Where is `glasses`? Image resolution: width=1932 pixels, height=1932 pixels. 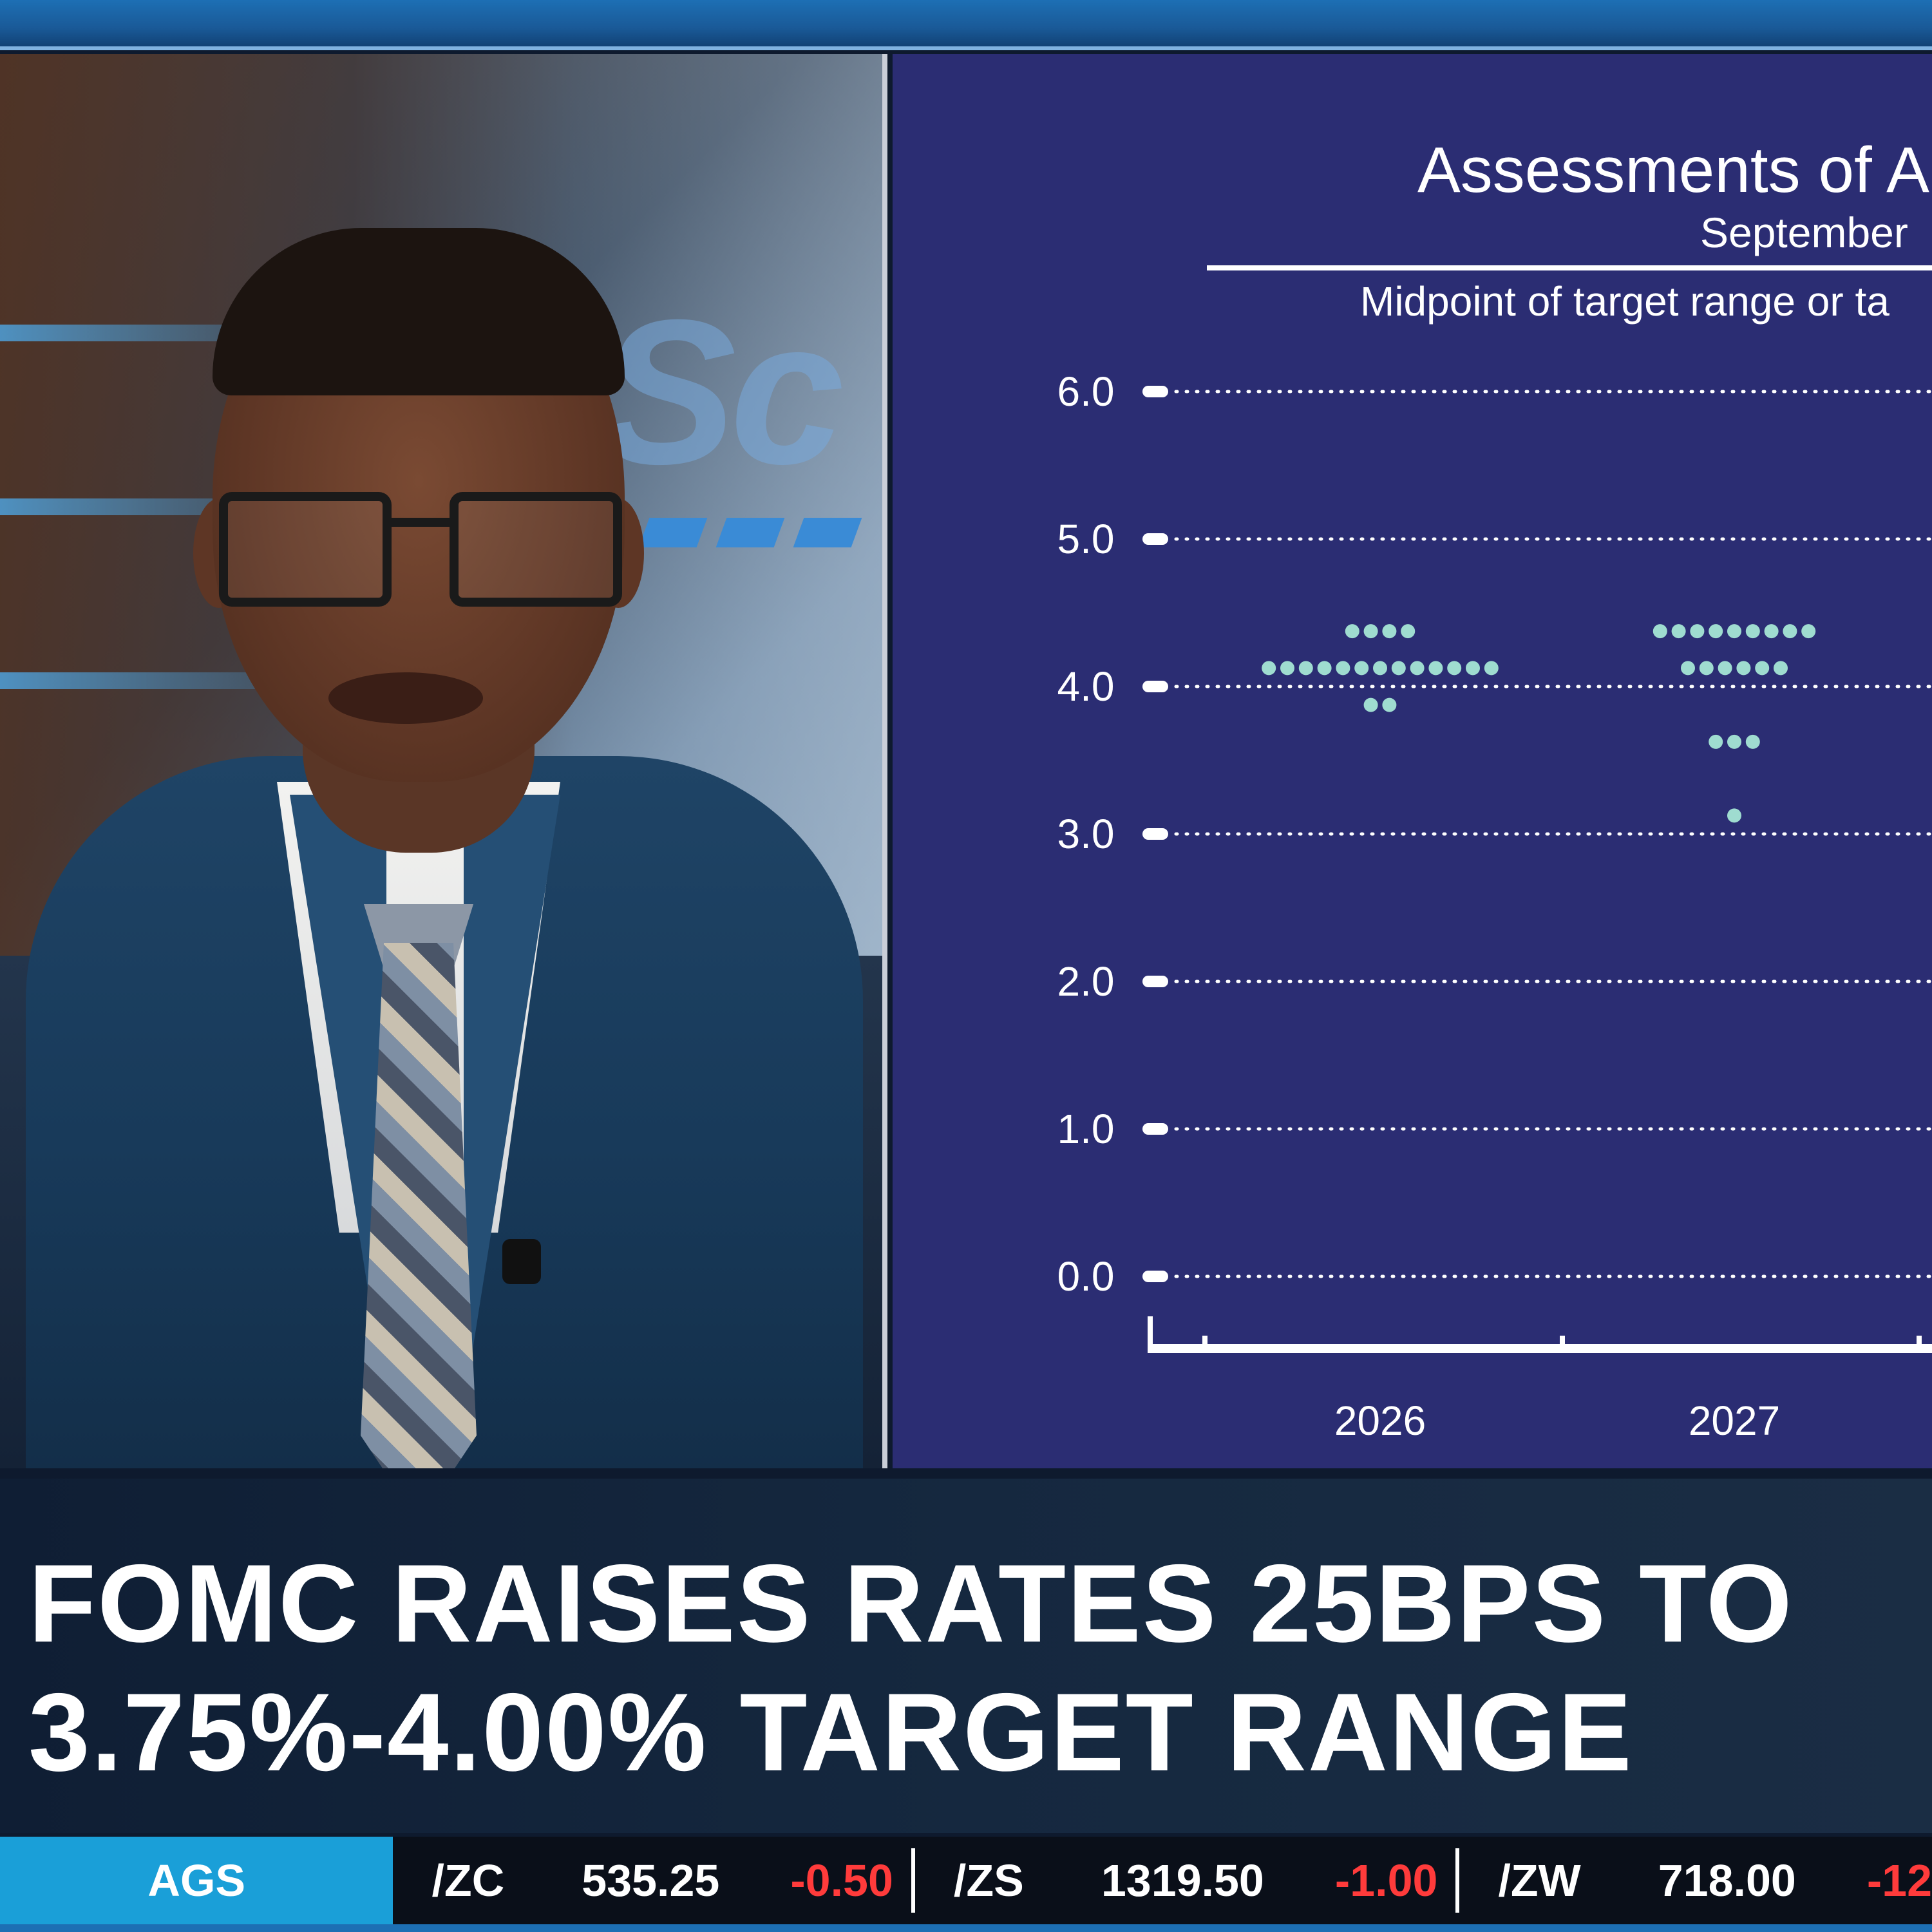 glasses is located at coordinates (420, 556).